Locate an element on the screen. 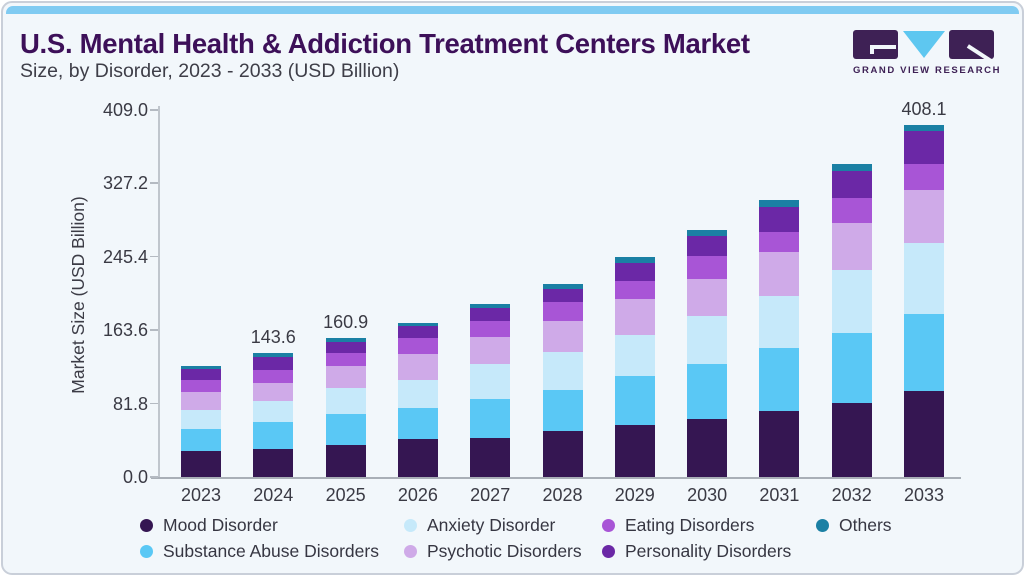 Image resolution: width=1025 pixels, height=576 pixels. legend-item-others: Others is located at coordinates (854, 525).